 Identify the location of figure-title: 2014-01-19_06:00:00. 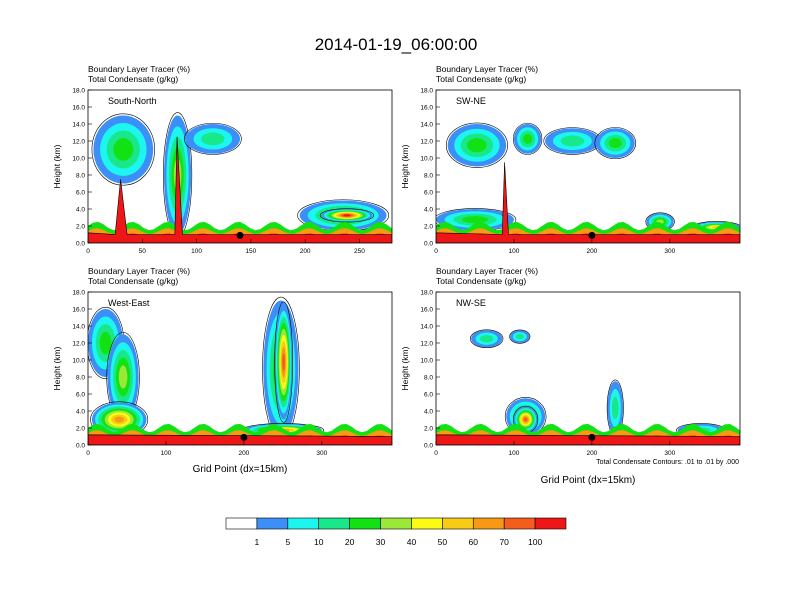
(396, 44).